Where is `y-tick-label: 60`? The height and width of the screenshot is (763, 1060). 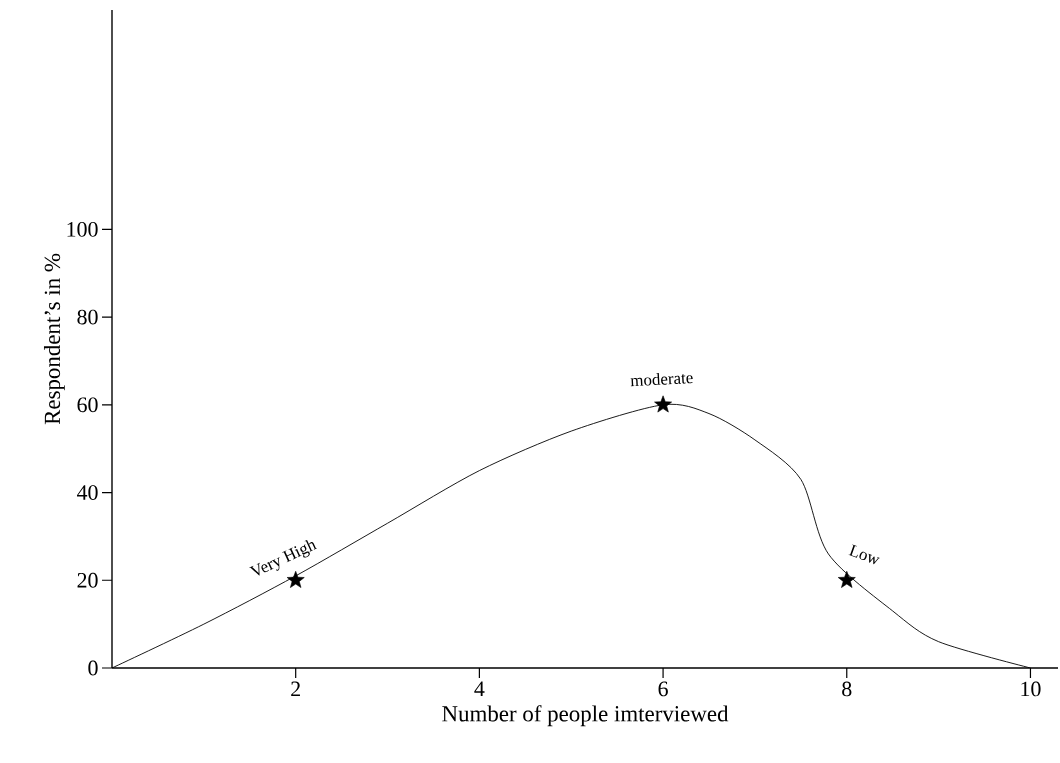
y-tick-label: 60 is located at coordinates (87, 405).